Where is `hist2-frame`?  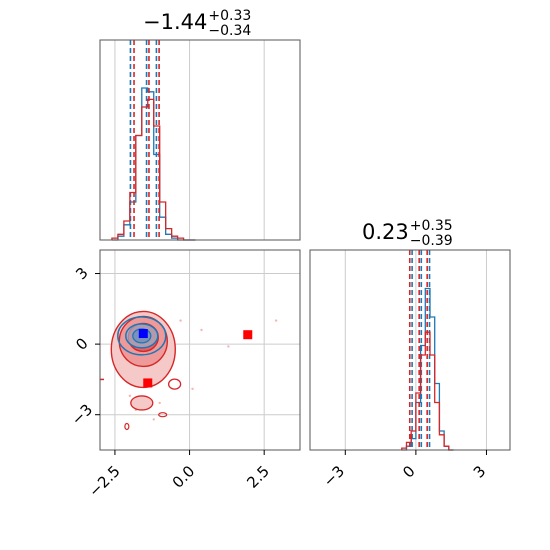 hist2-frame is located at coordinates (410, 350).